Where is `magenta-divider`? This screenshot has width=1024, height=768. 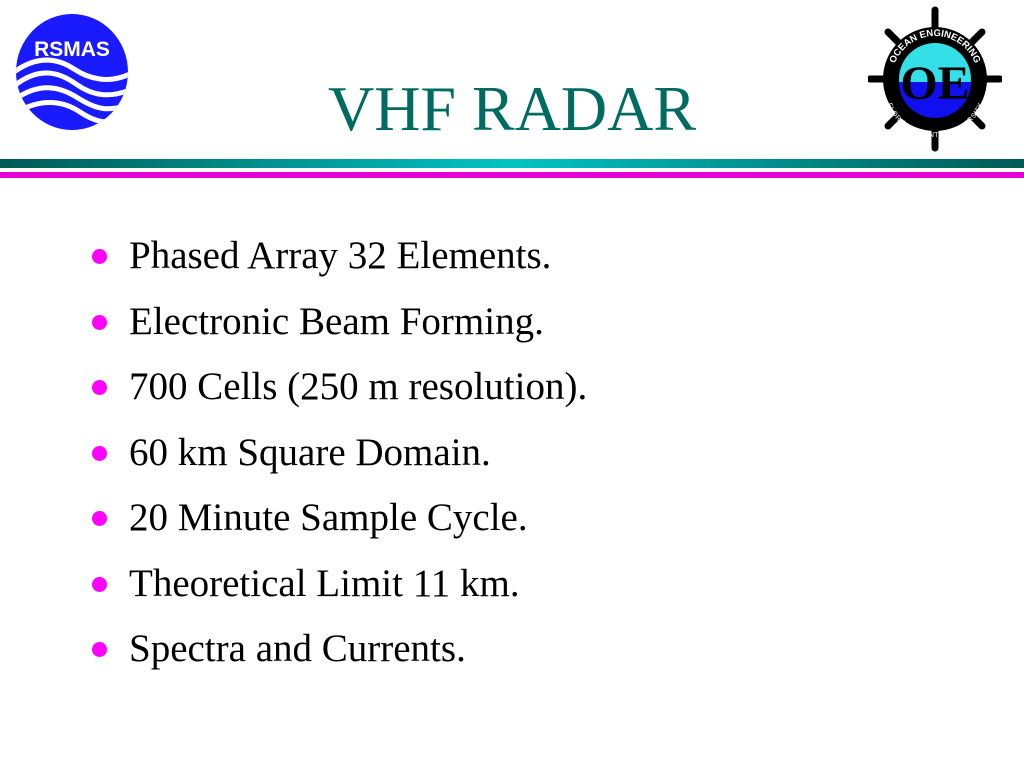
magenta-divider is located at coordinates (512, 175).